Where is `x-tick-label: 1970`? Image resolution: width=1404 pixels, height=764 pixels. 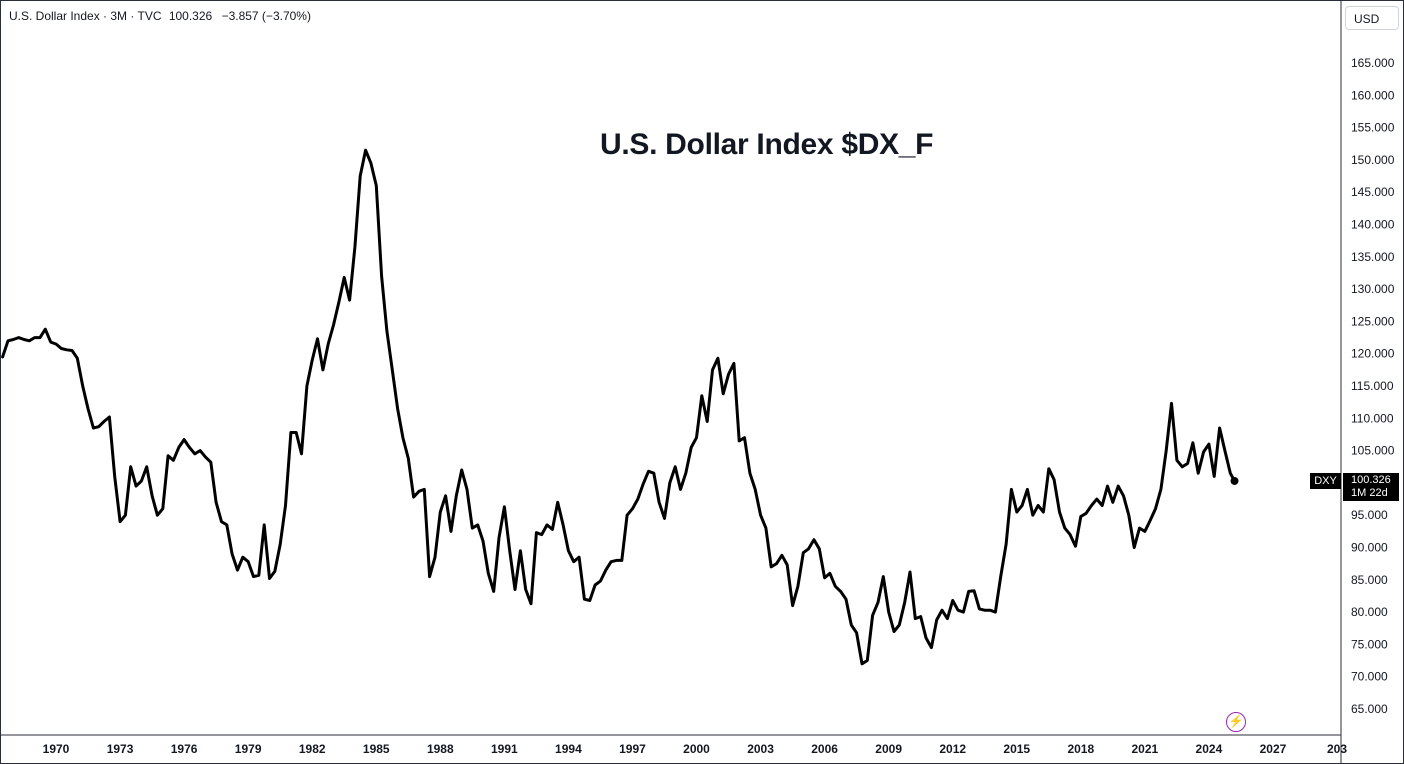 x-tick-label: 1970 is located at coordinates (56, 749).